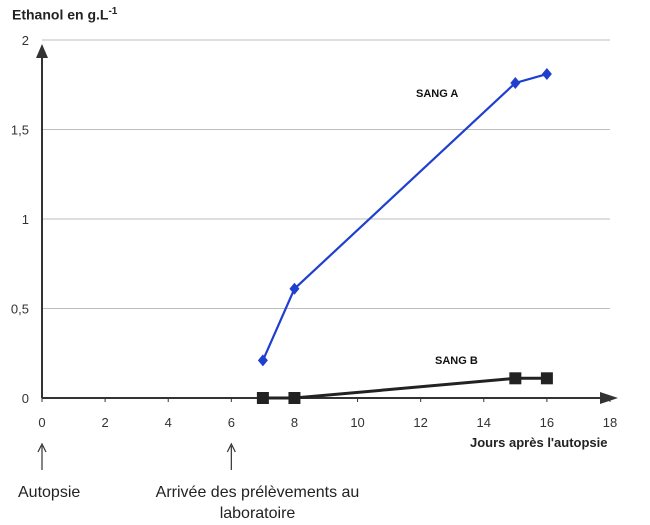 This screenshot has height=525, width=650. I want to click on y-axis-arrowhead, so click(42, 51).